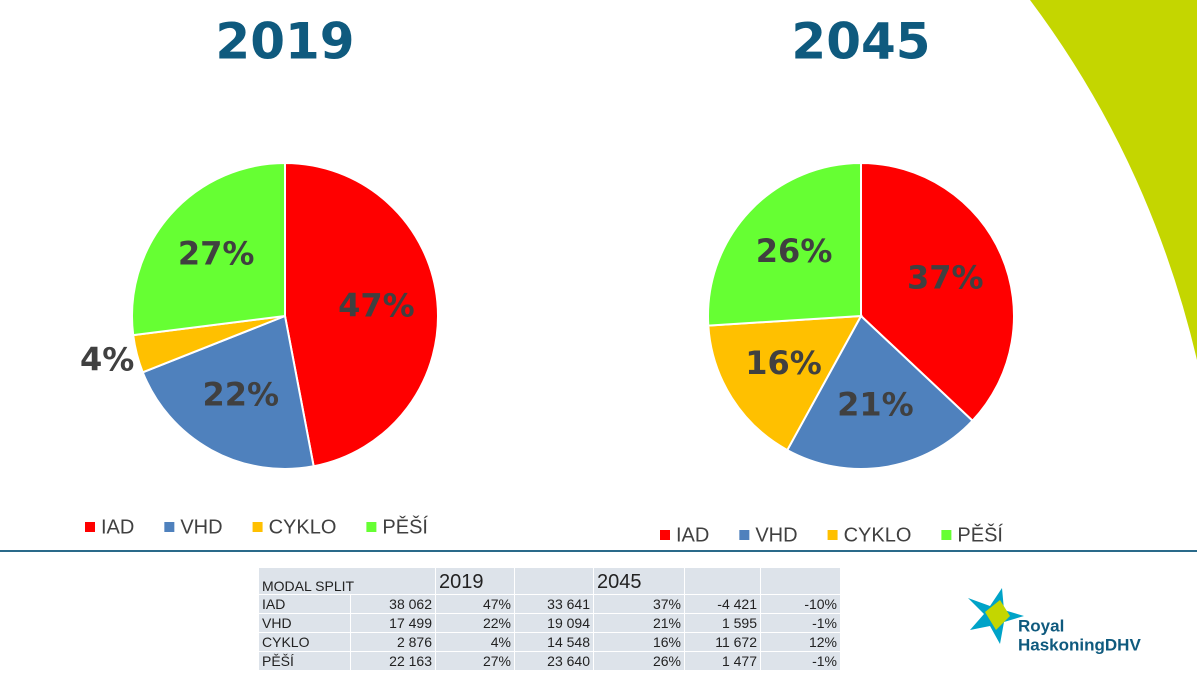 This screenshot has width=1197, height=695. Describe the element at coordinates (639, 581) in the screenshot. I see `table-year: 2045` at that location.